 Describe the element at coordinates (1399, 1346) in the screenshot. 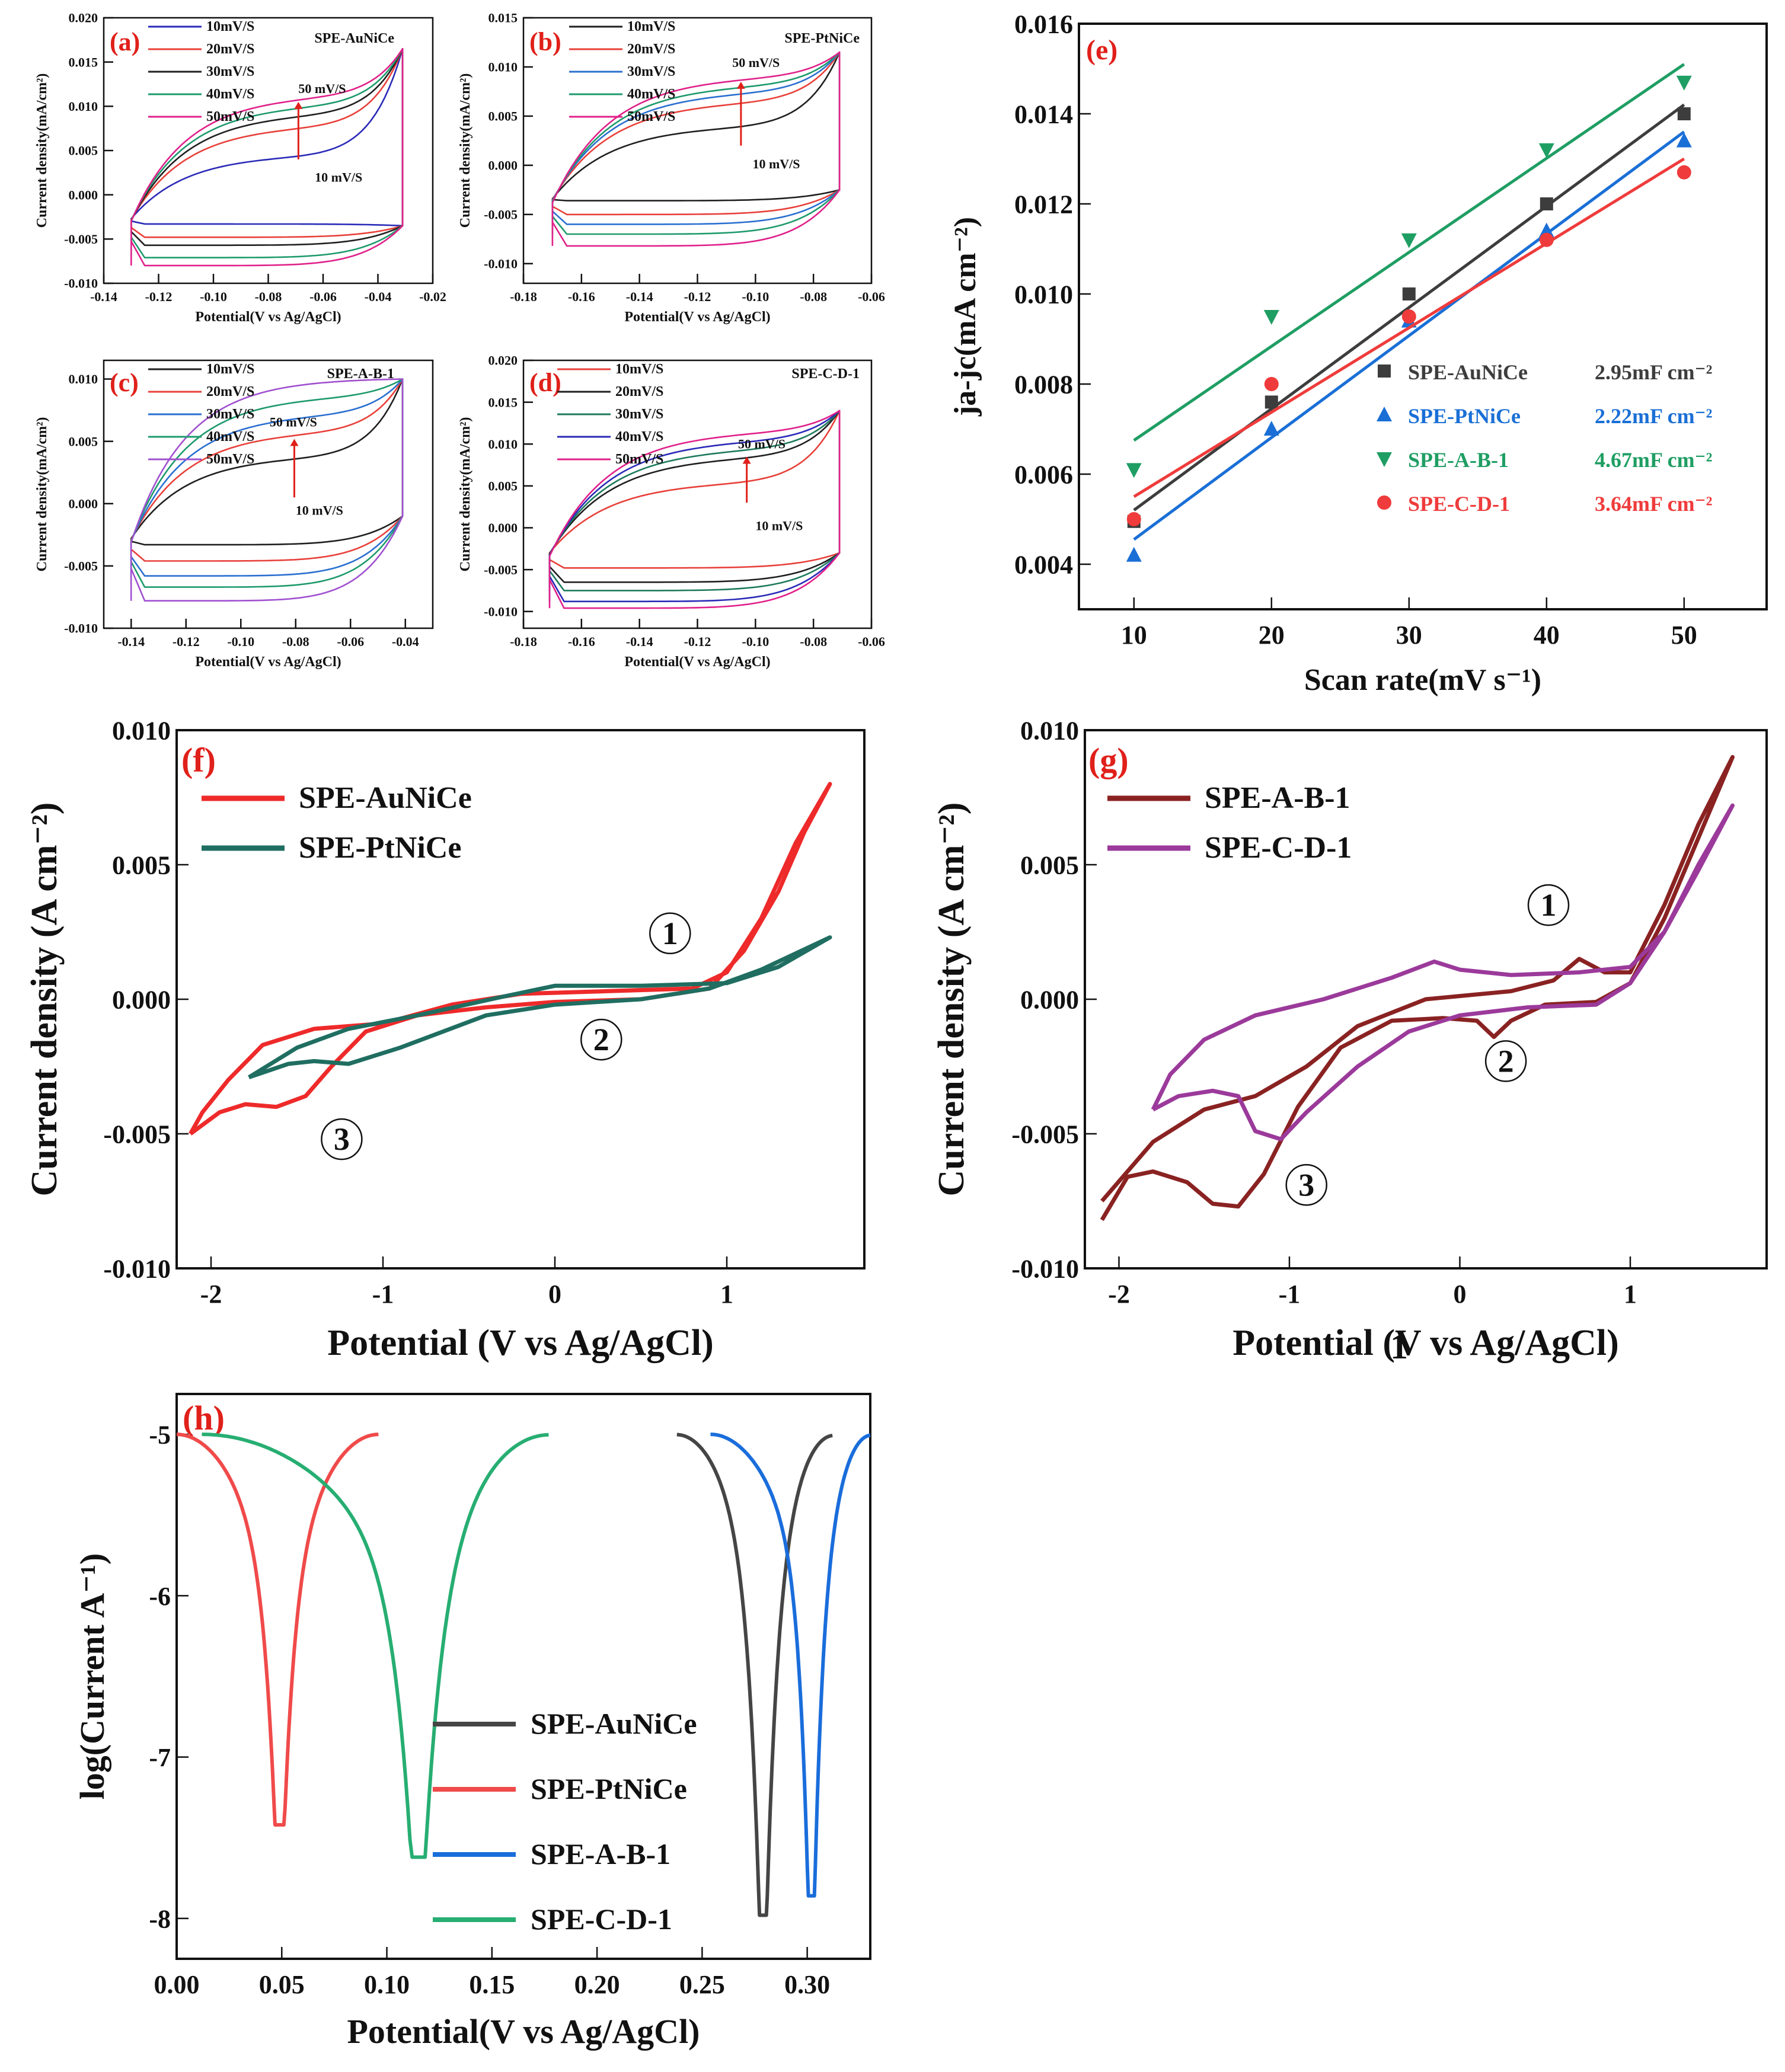

I see `figure-stray-label: 1` at that location.